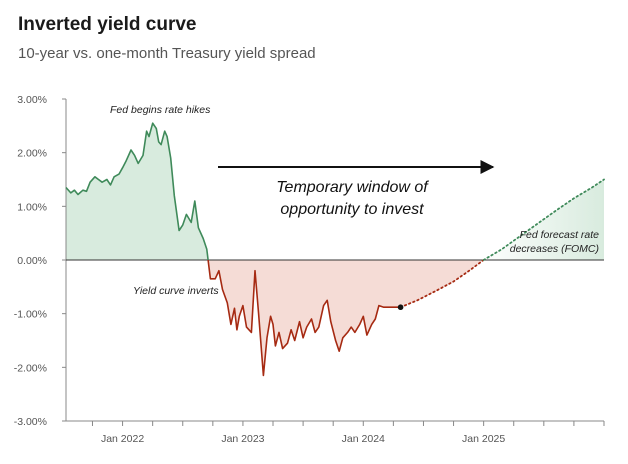  Describe the element at coordinates (242, 439) in the screenshot. I see `x-tick-label: Jan 2023` at that location.